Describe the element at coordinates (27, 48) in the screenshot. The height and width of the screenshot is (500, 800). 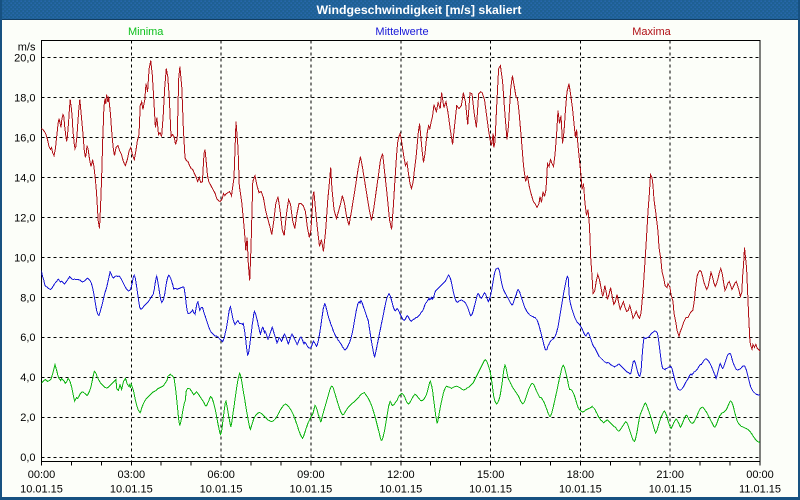
I see `svg-text: m/s` at that location.